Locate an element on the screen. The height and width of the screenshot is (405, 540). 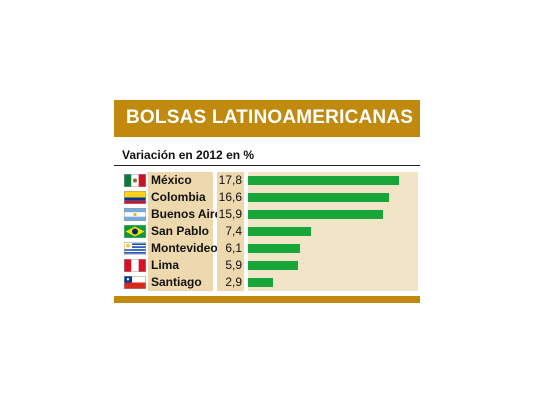
data-label: 6,1 is located at coordinates (233, 248).